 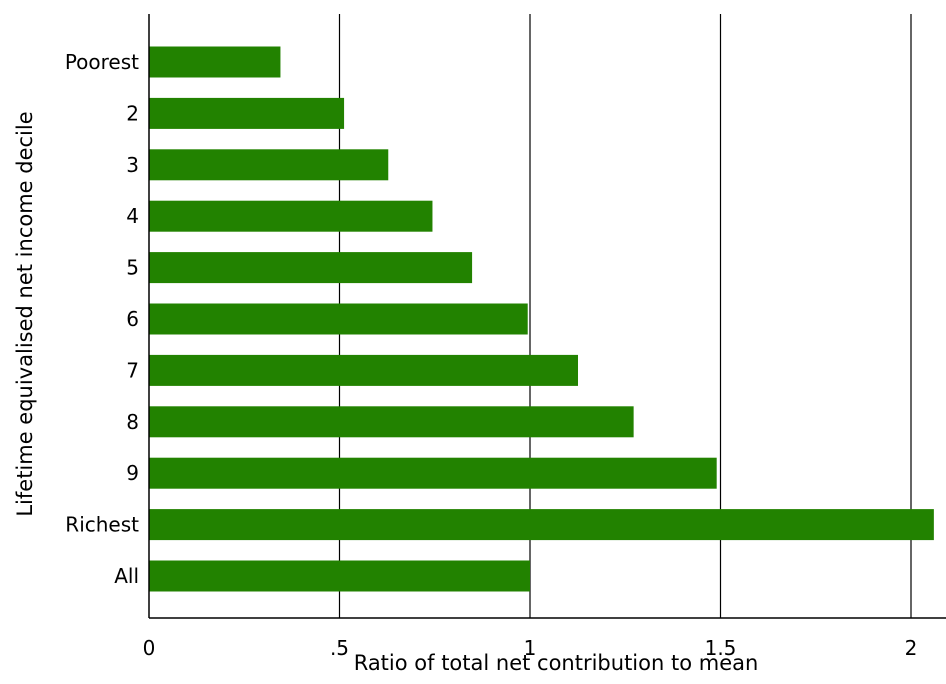 What do you see at coordinates (132, 268) in the screenshot?
I see `category-label: 5` at bounding box center [132, 268].